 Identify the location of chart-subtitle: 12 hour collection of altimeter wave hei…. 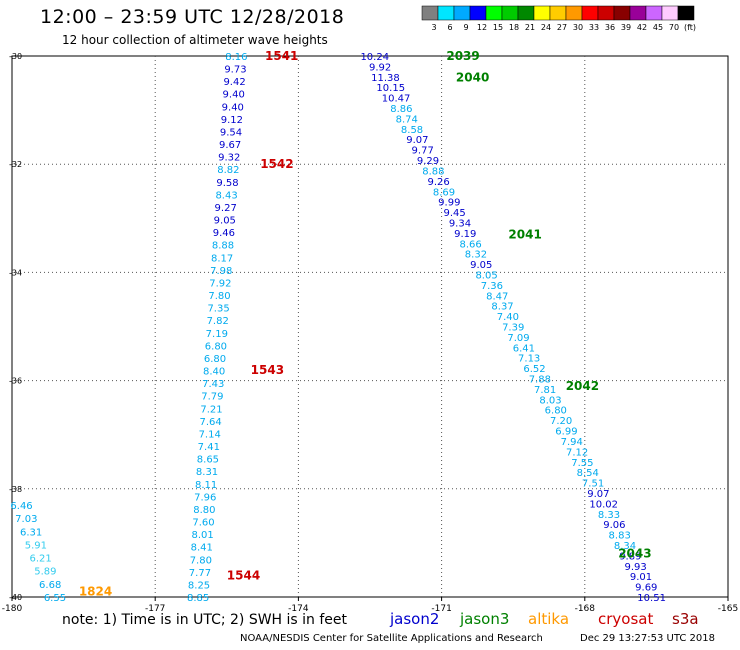
(195, 40).